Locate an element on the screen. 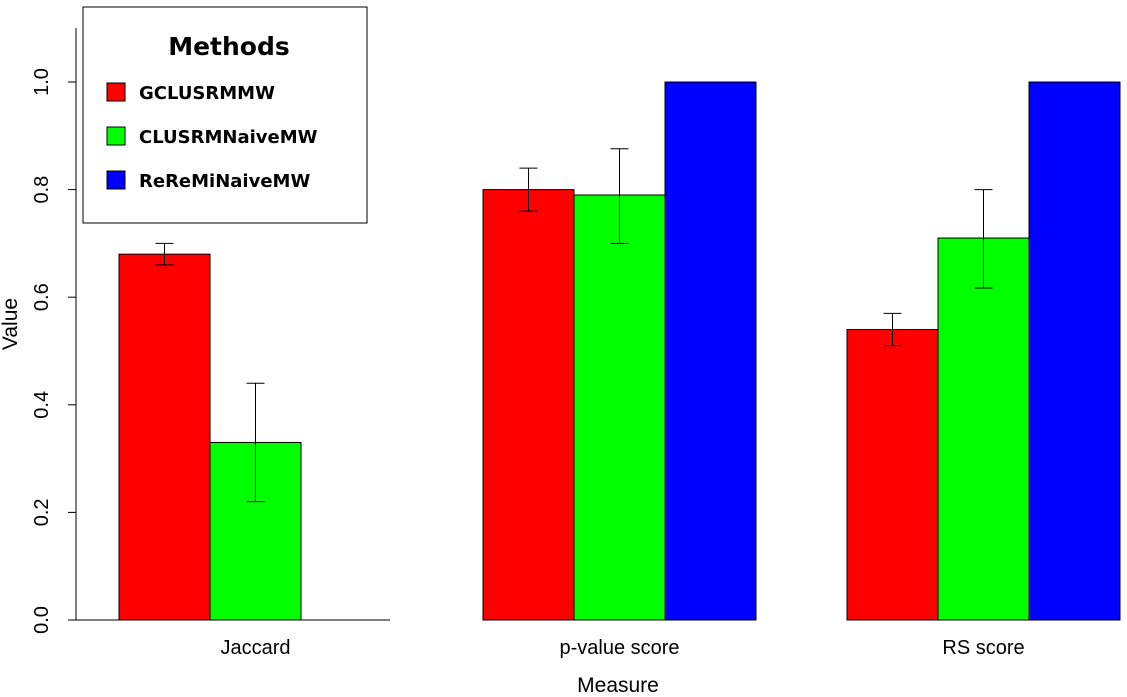  legend-label-rereminaivemw: ReReMiNaiveMW is located at coordinates (224, 181).